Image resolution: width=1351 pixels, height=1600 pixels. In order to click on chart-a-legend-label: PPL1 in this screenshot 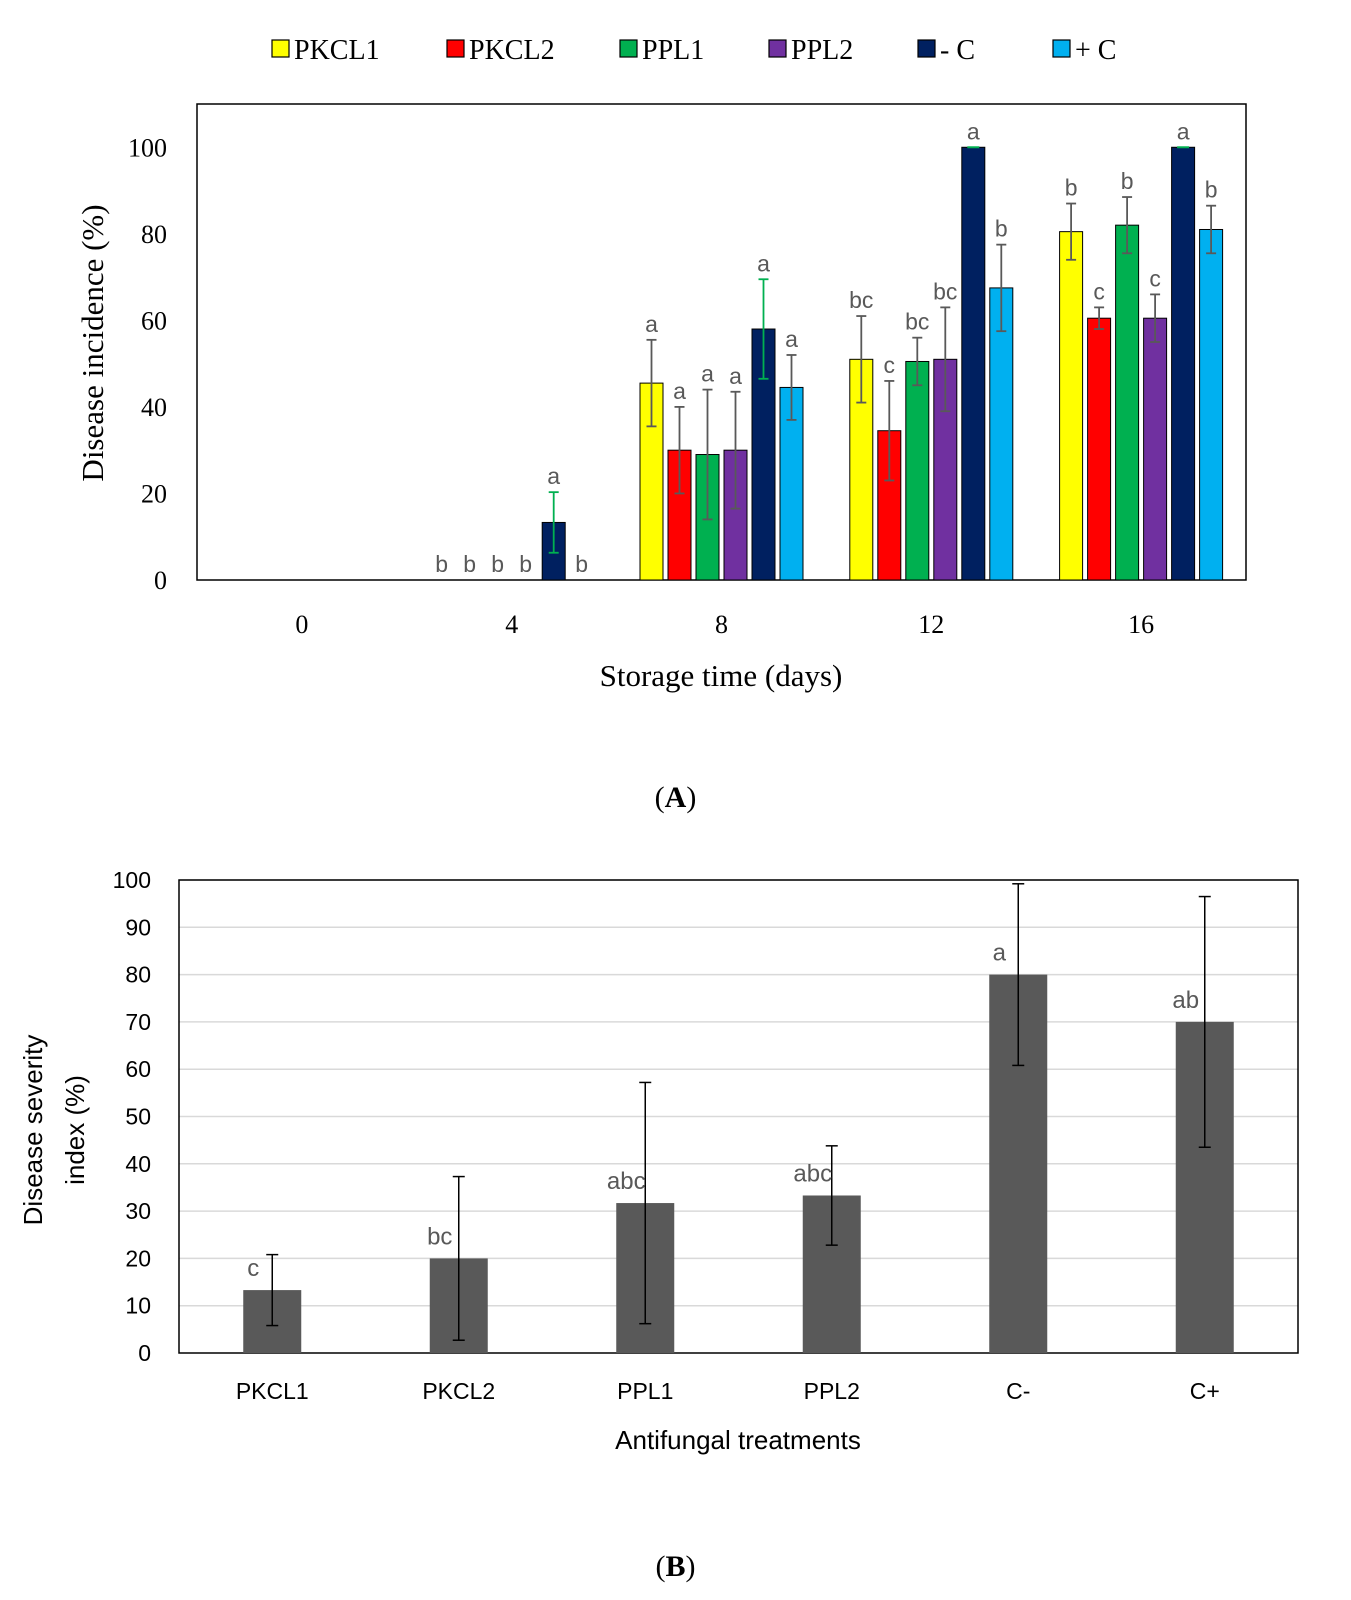, I will do `click(673, 50)`.